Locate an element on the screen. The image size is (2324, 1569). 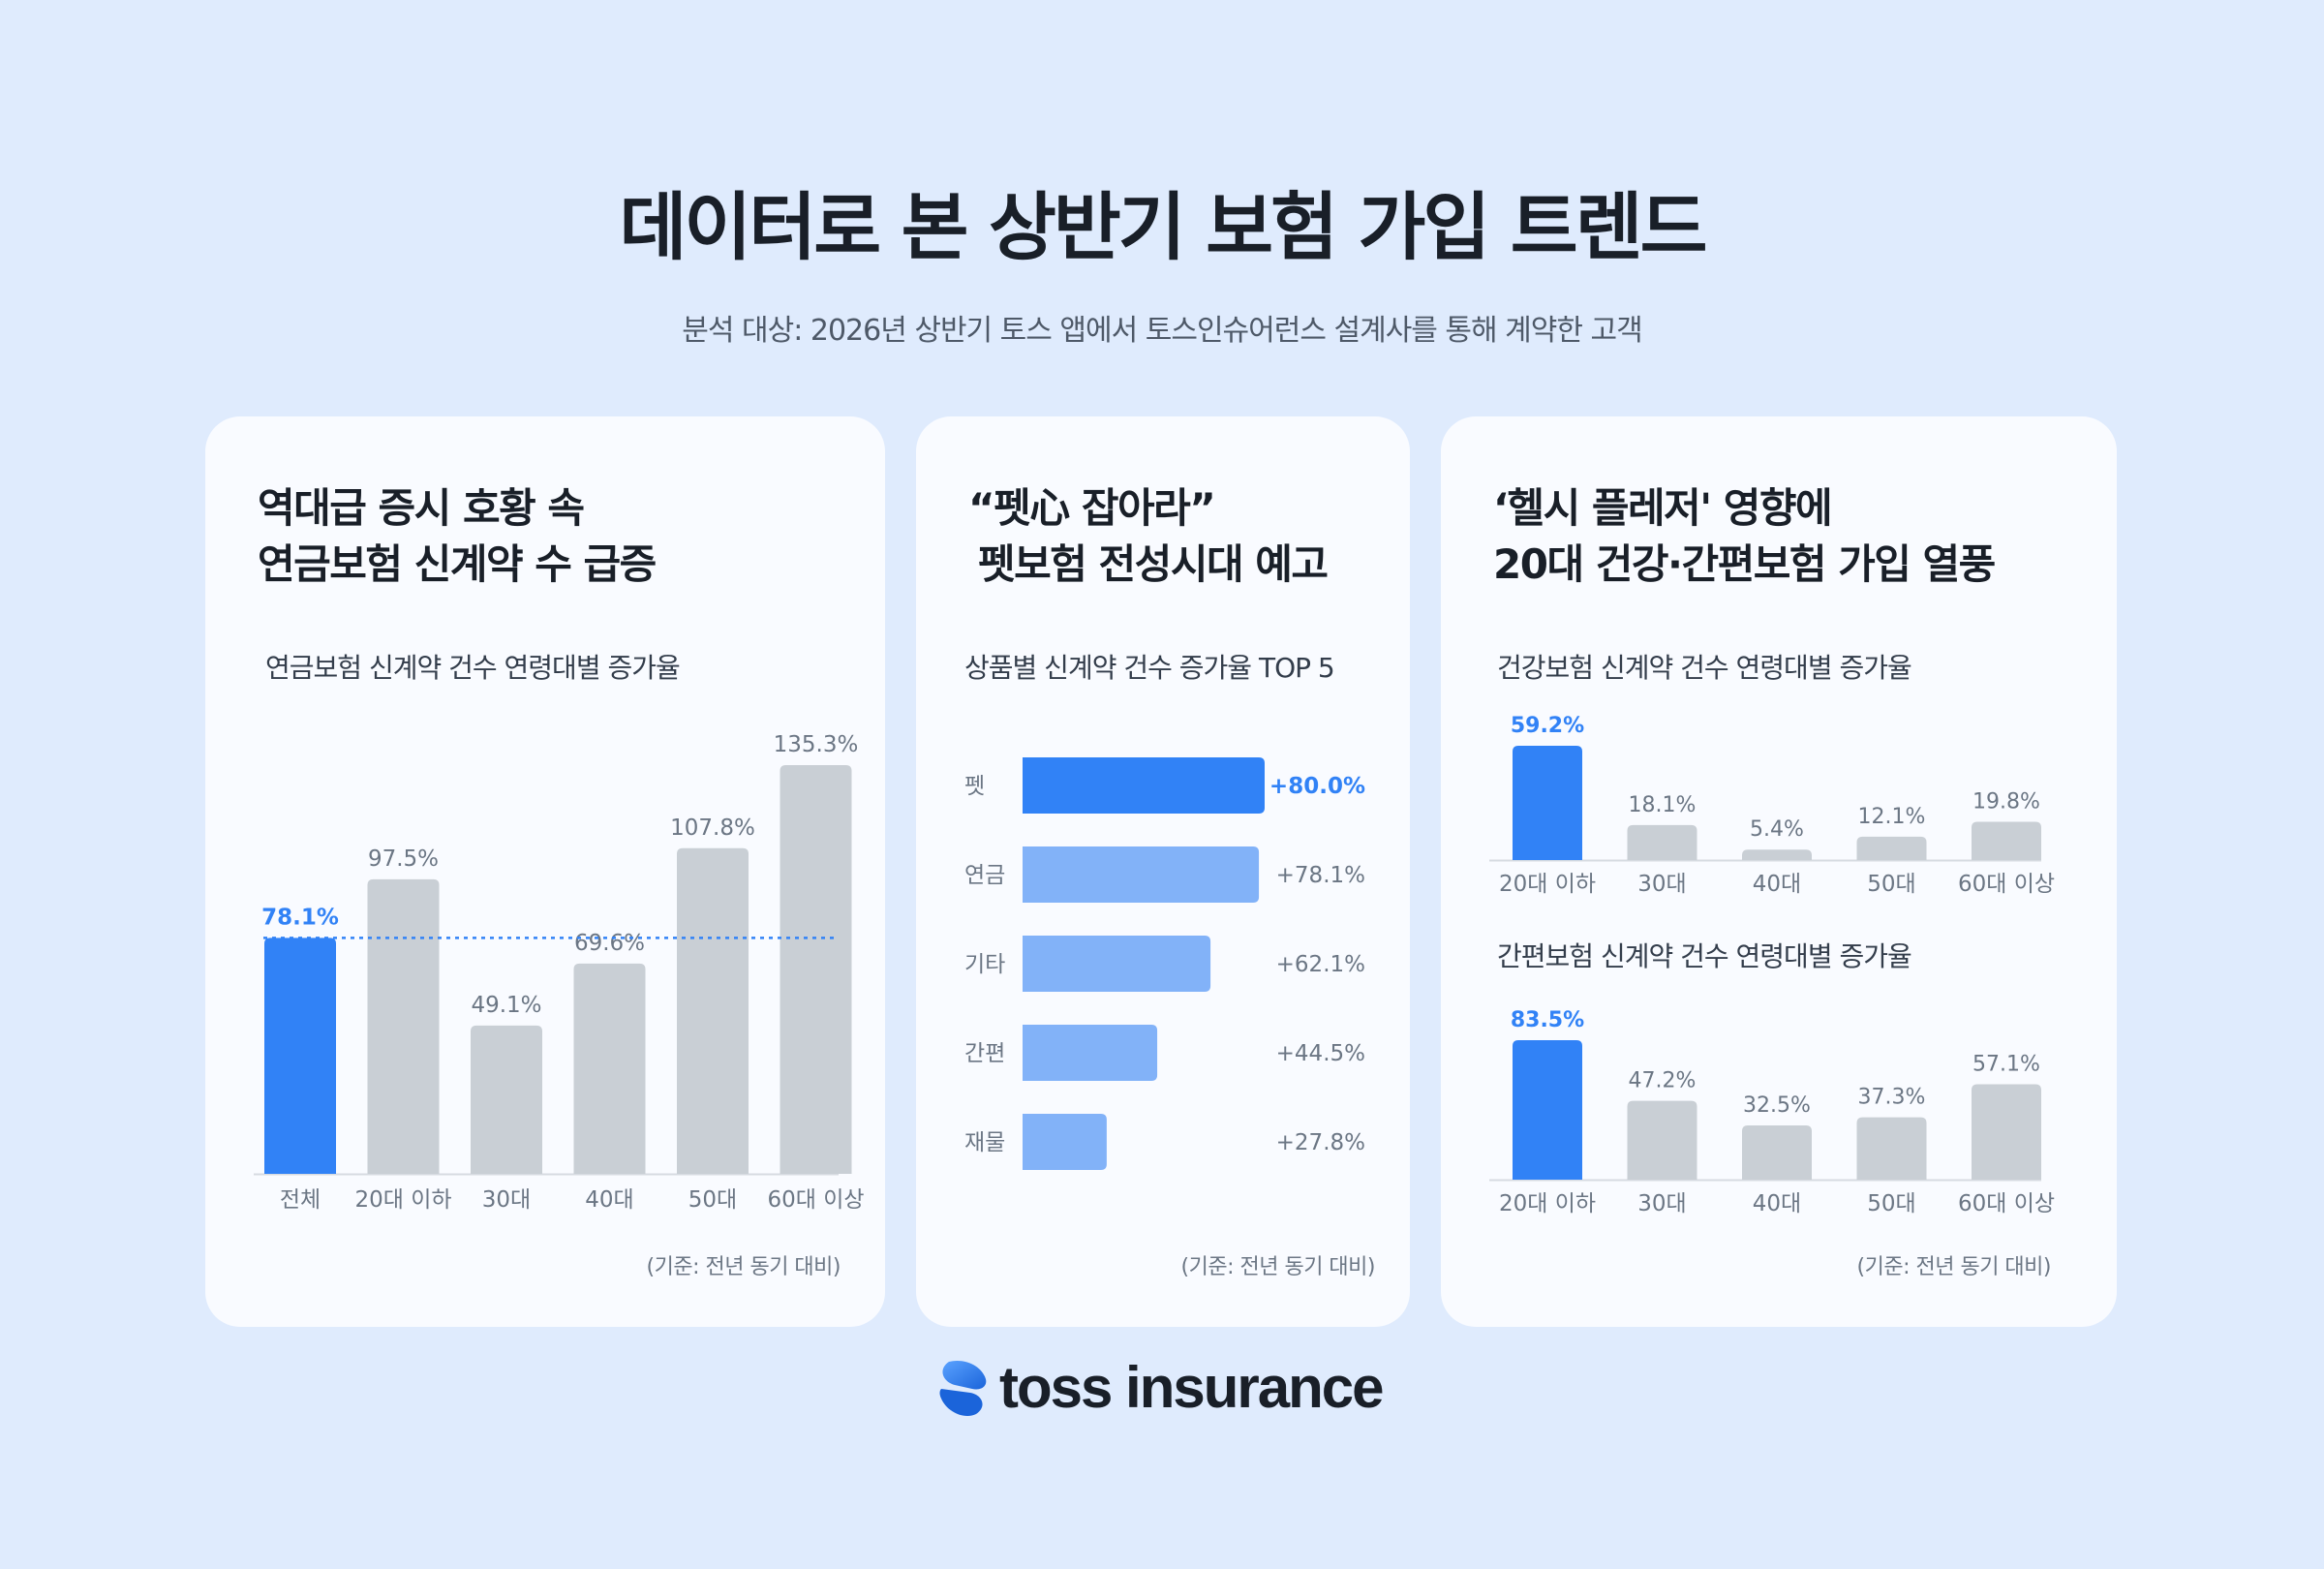
bar-연금 is located at coordinates (1141, 874).